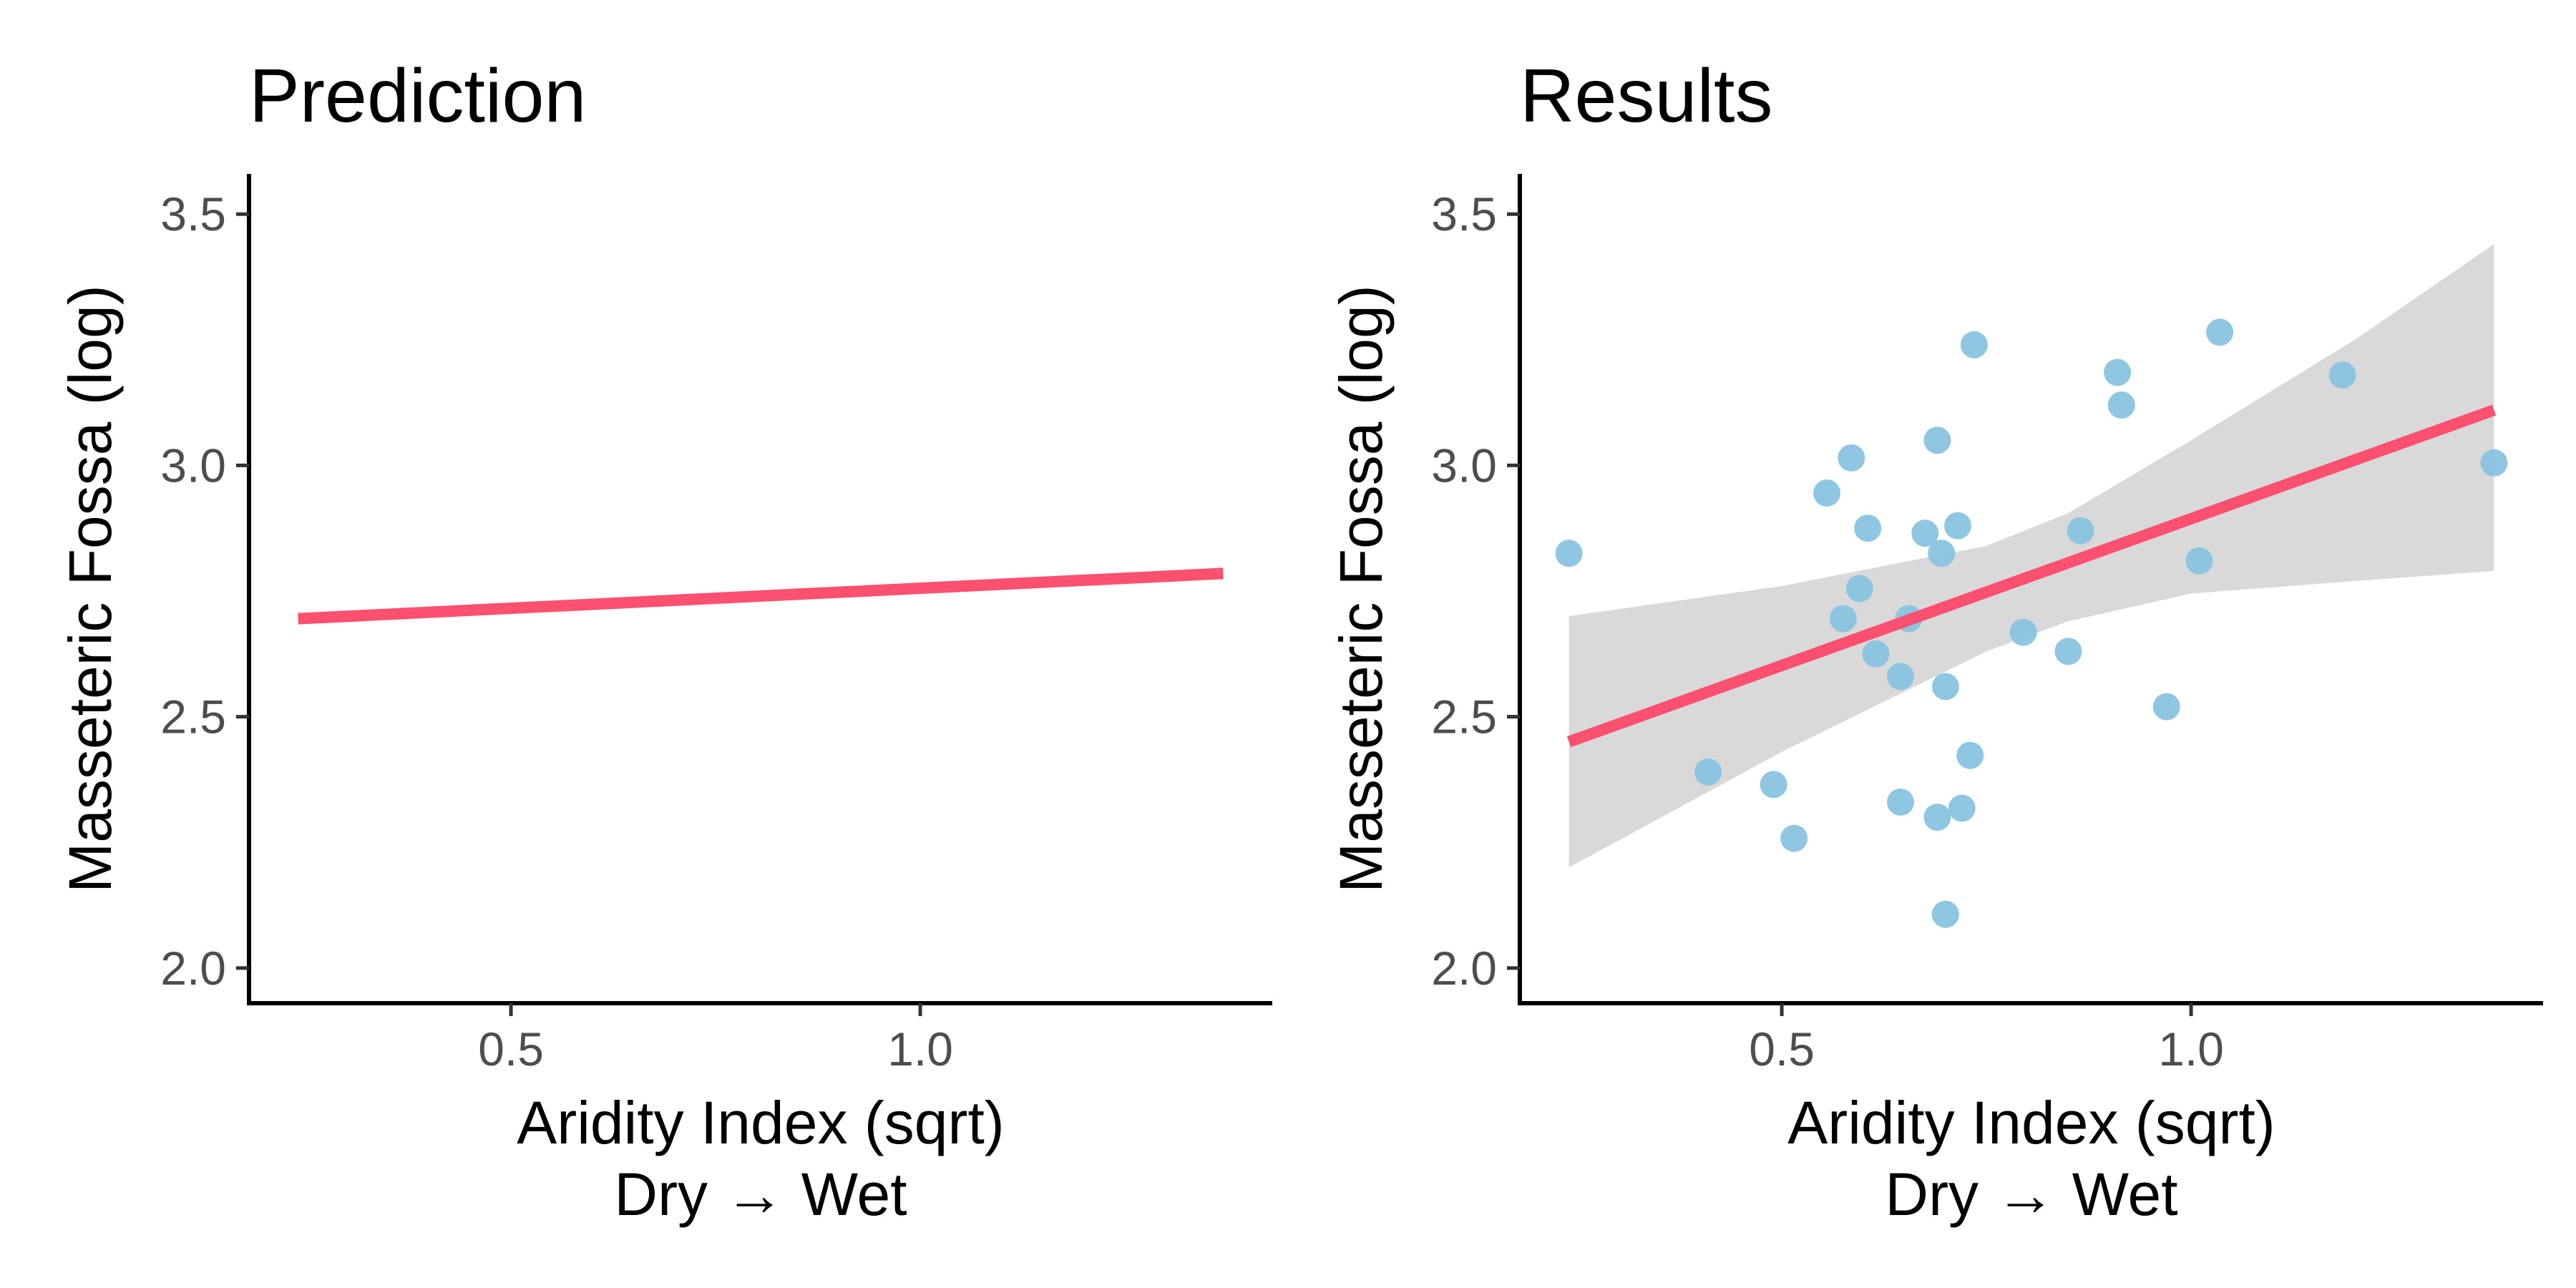 This screenshot has height=1288, width=2576. Describe the element at coordinates (417, 96) in the screenshot. I see `panel-title: Prediction` at that location.